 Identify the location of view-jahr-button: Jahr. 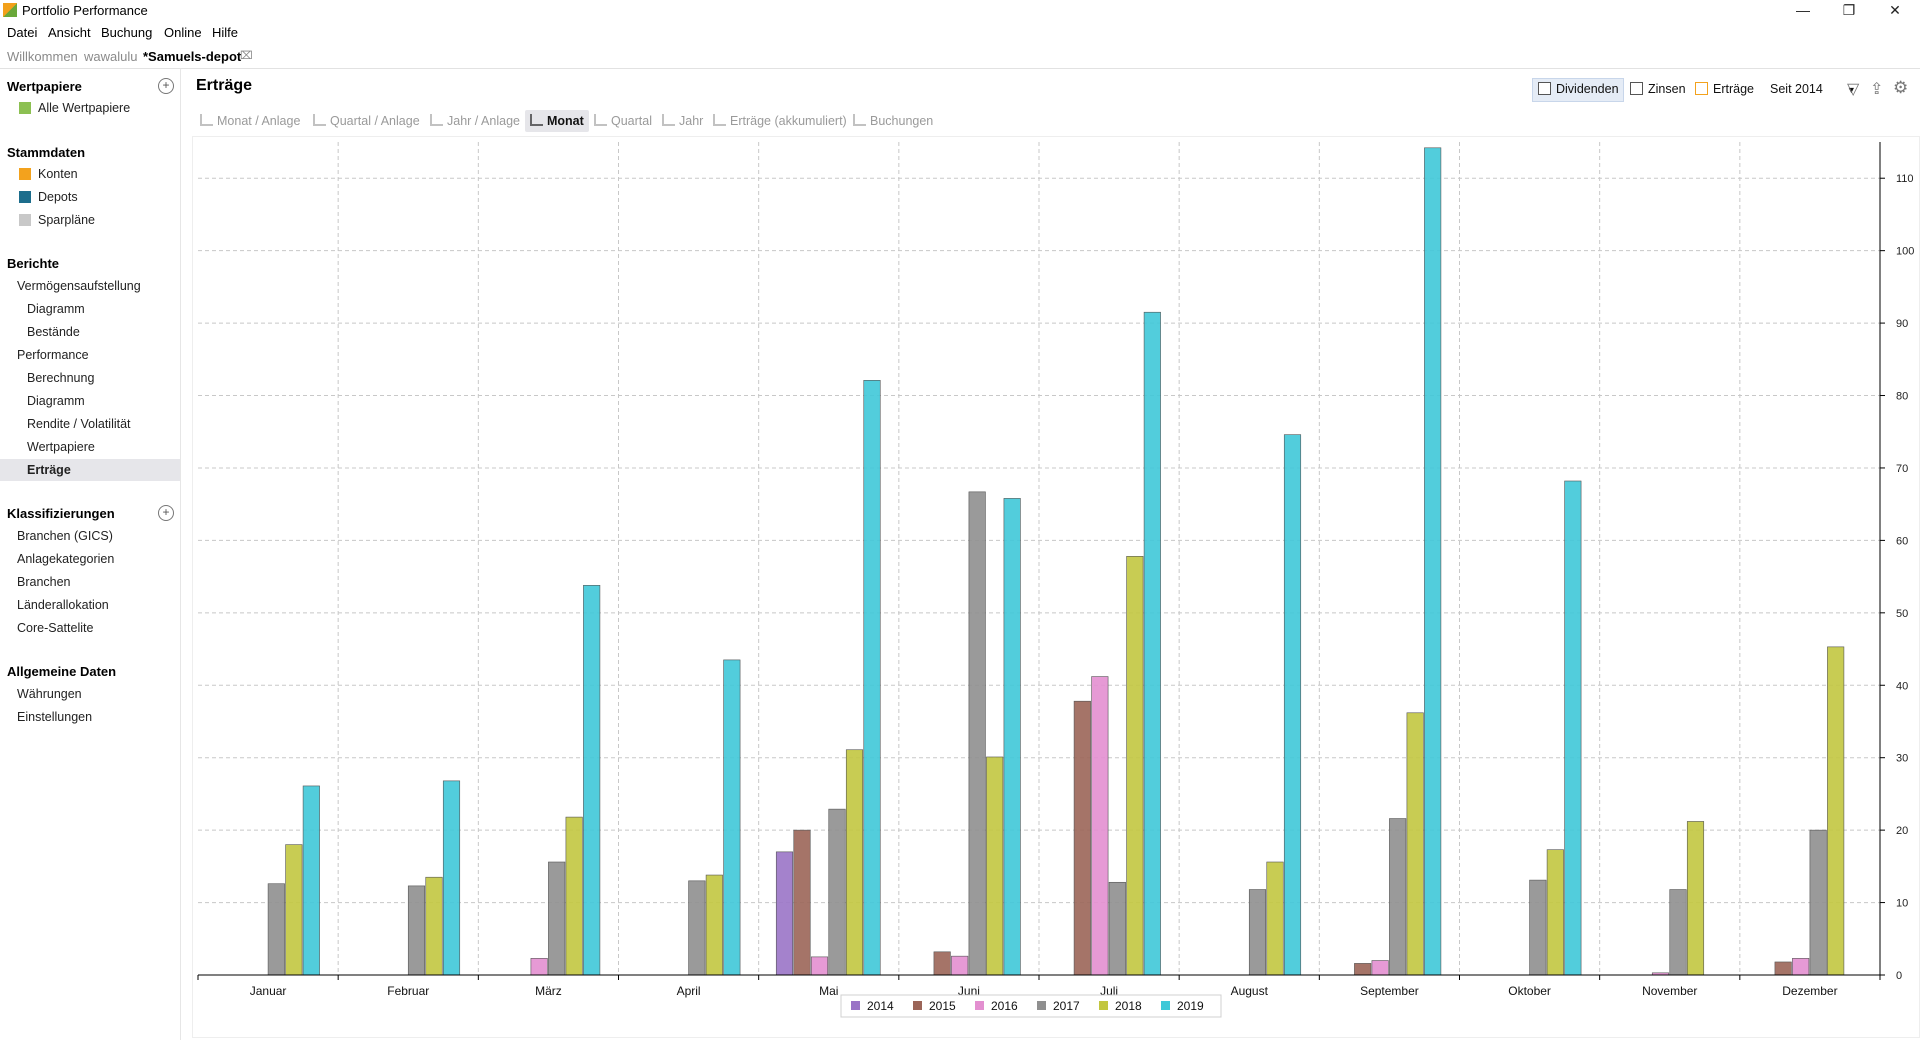
(682, 121).